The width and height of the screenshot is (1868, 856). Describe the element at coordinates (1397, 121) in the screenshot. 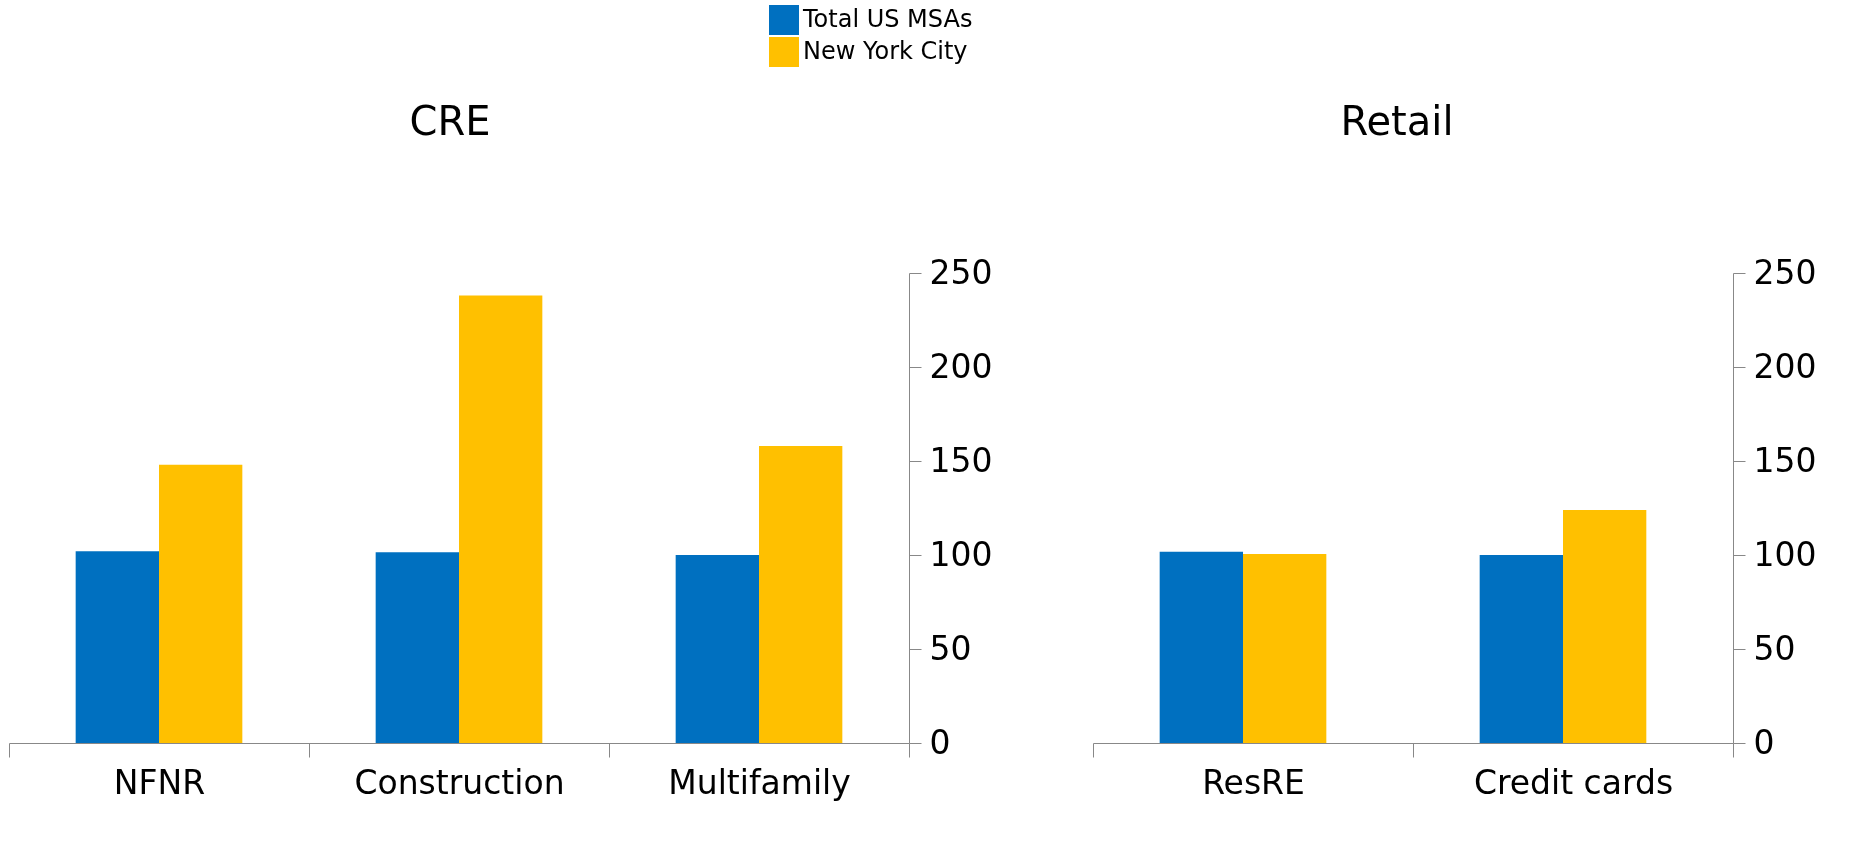

I see `chart-title: Retail` at that location.